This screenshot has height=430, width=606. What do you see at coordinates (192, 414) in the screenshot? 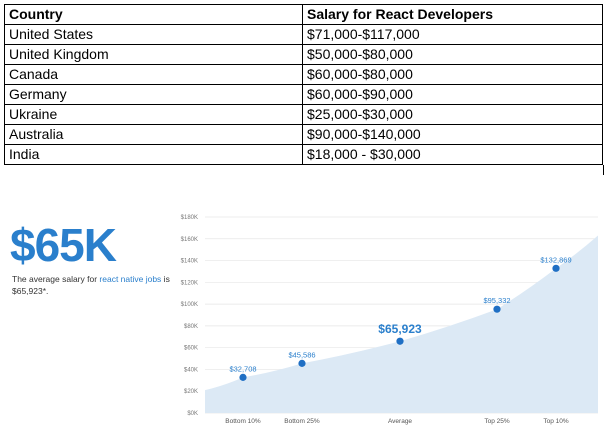
I see `y-tick-label: $0K` at bounding box center [192, 414].